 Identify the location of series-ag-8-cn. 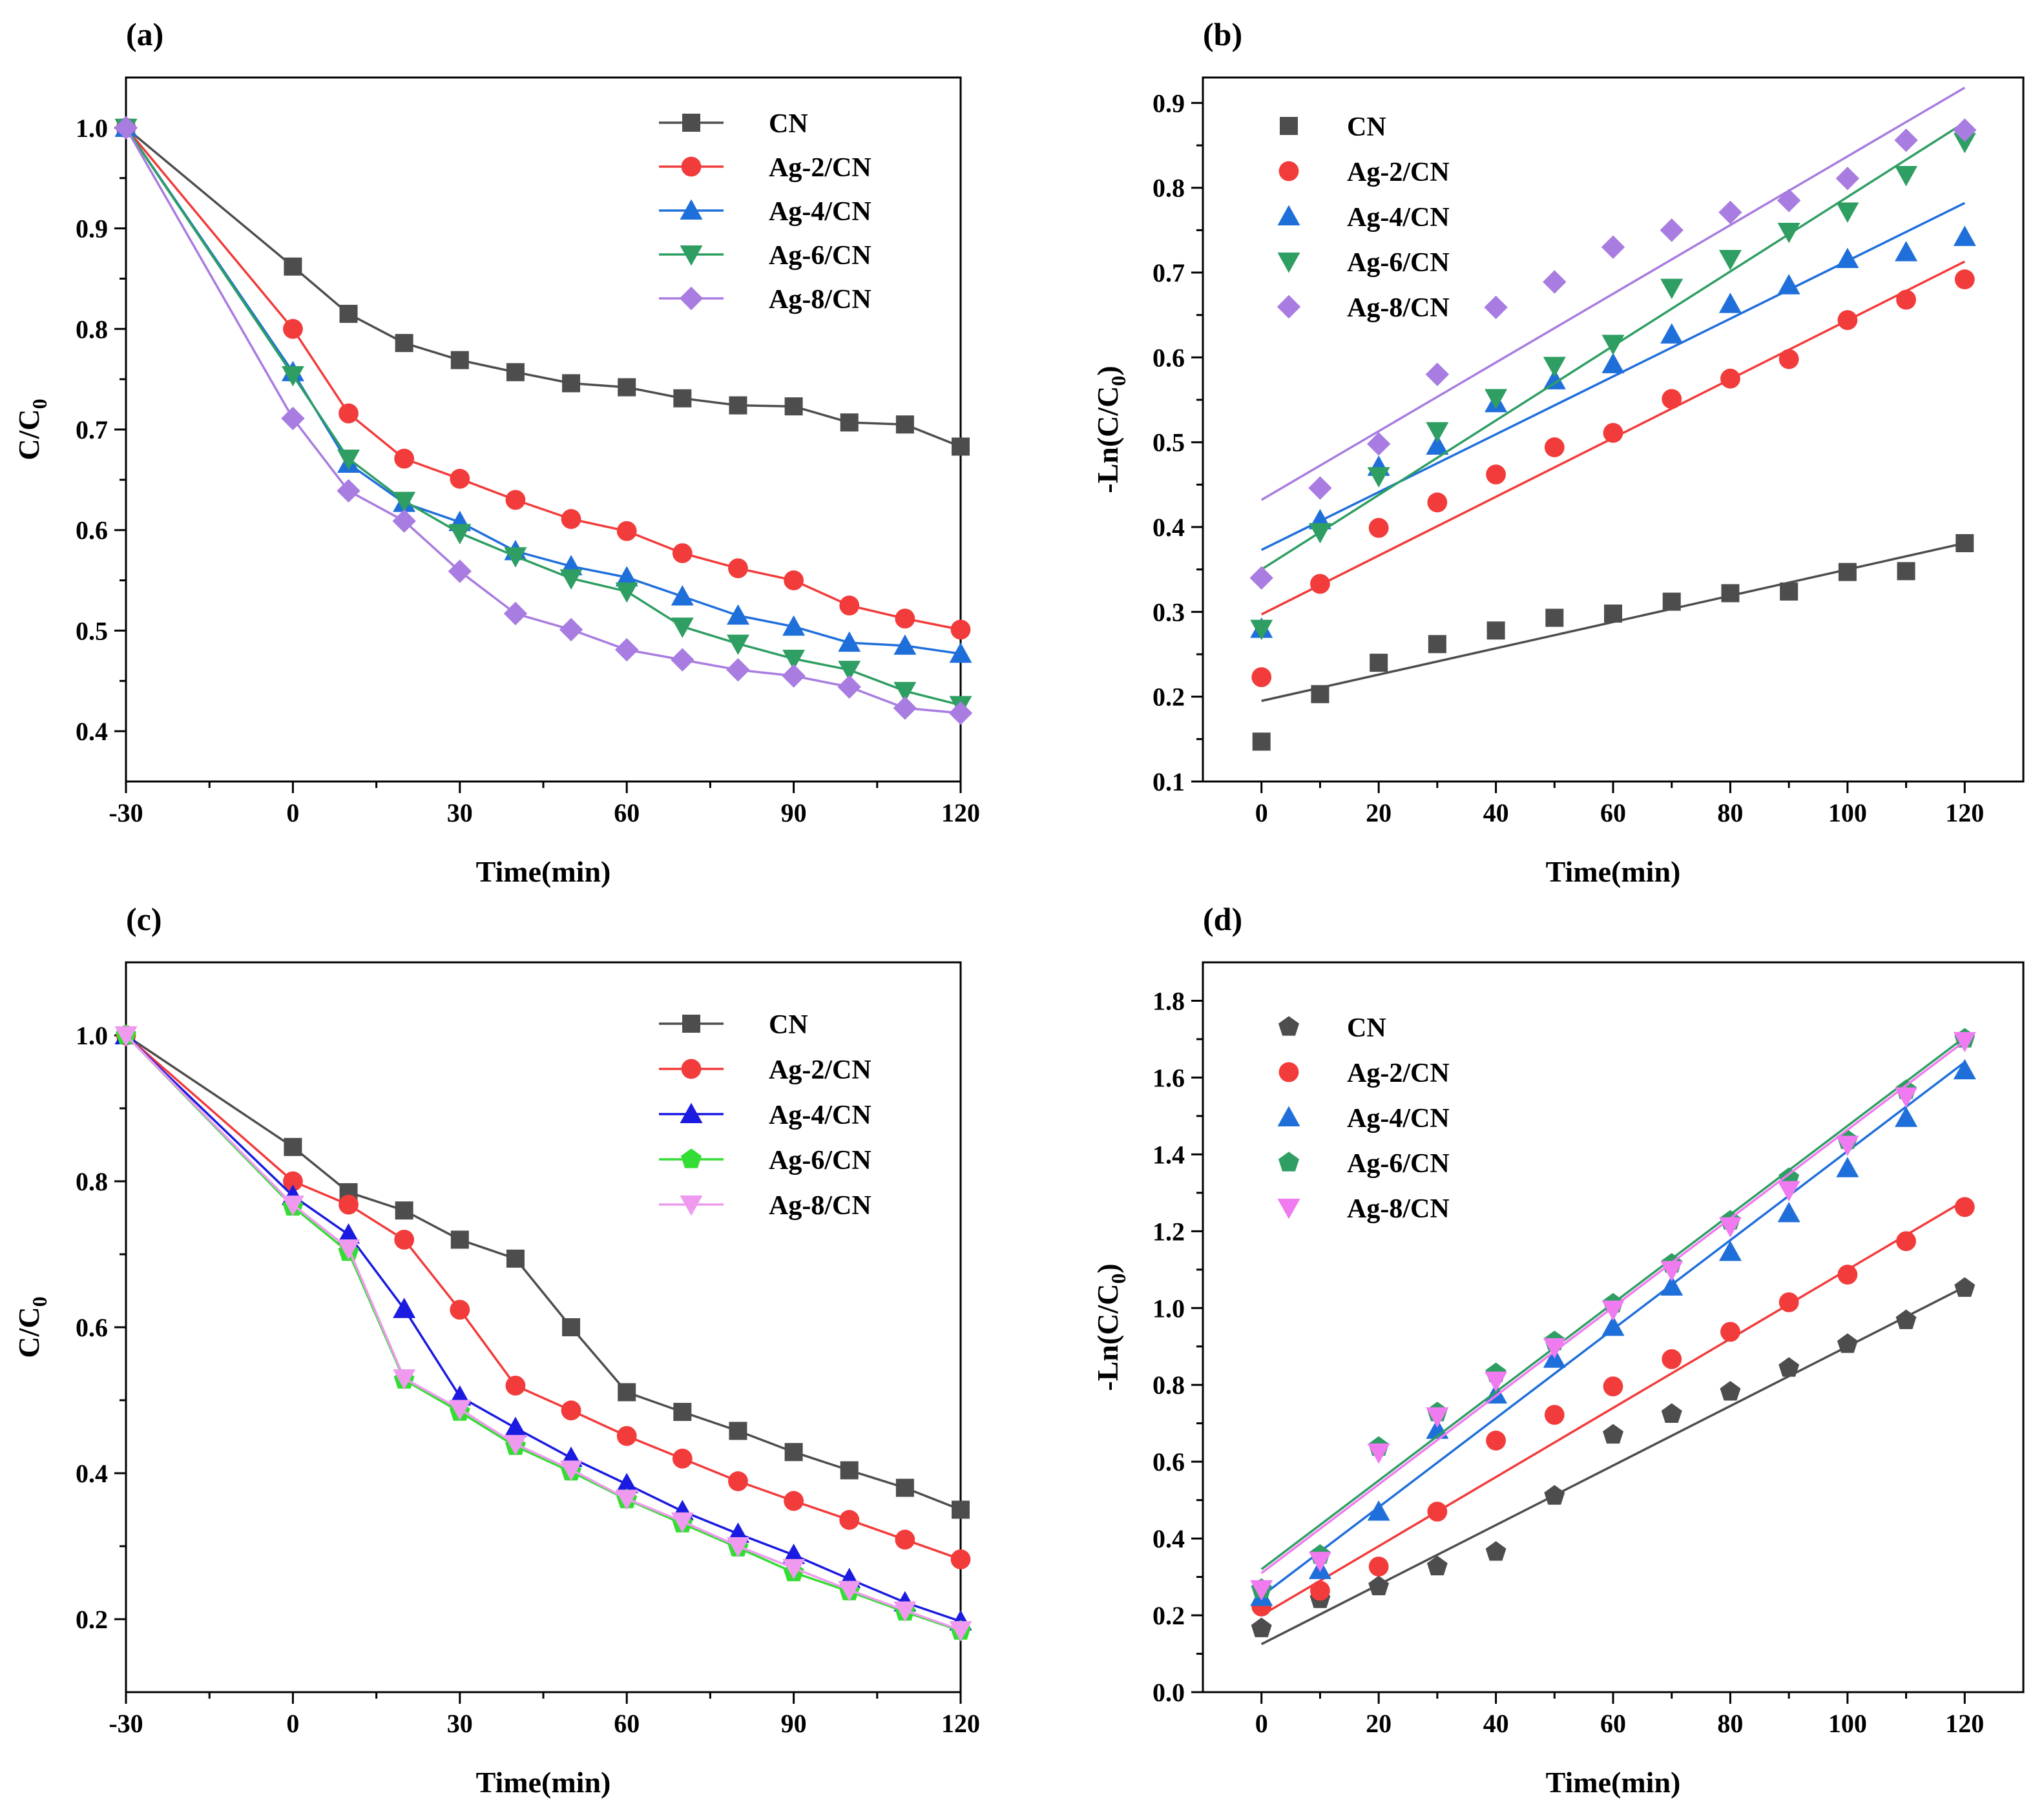
(543, 1334).